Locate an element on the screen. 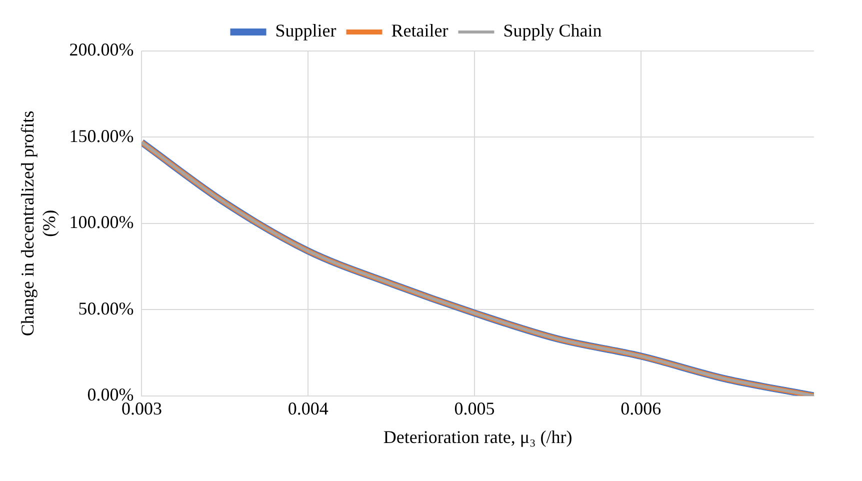 The image size is (862, 481). x-tick-label: 0.005 is located at coordinates (474, 408).